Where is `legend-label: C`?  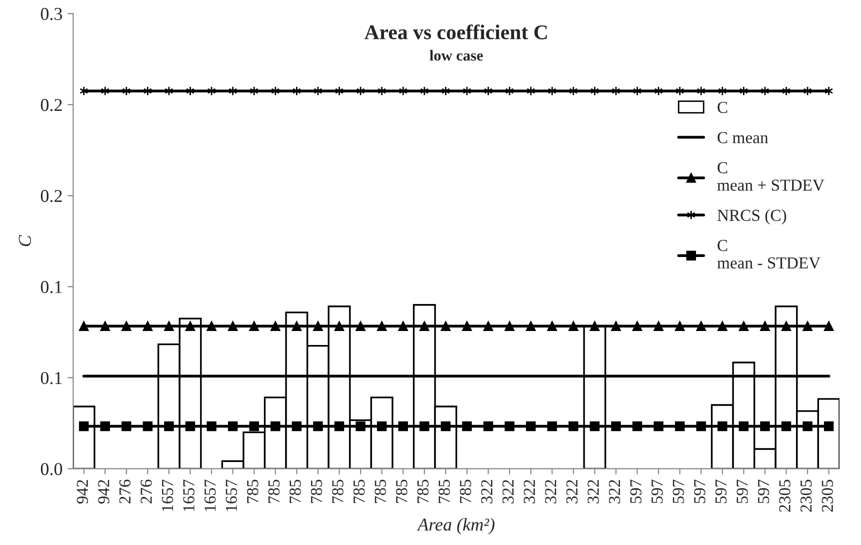 legend-label: C is located at coordinates (723, 108).